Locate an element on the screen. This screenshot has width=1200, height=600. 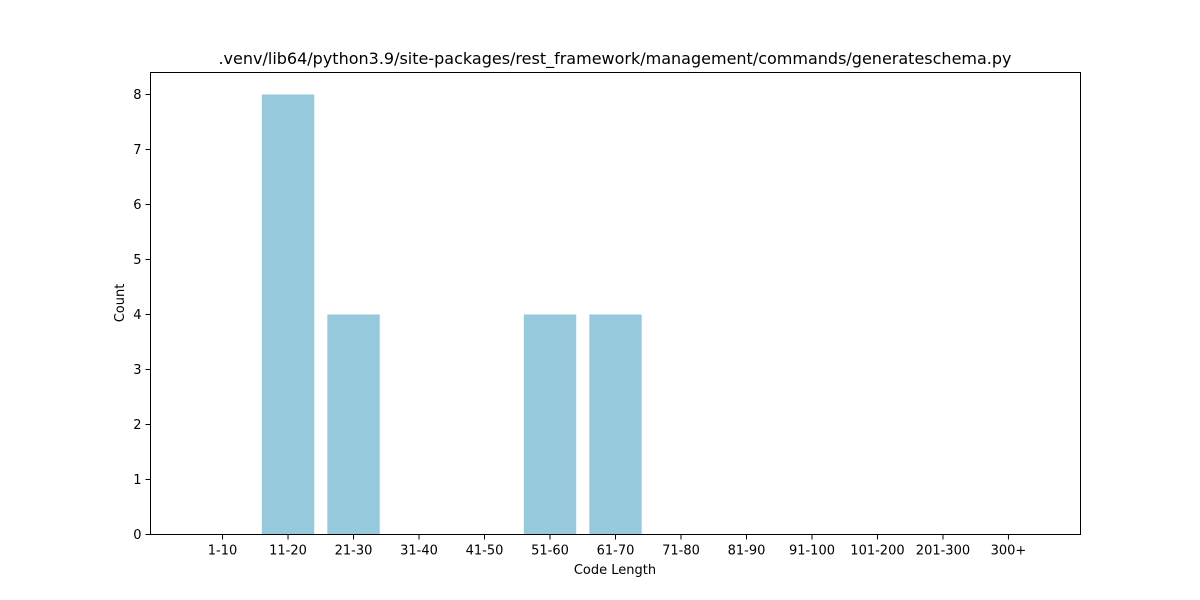
y-tick-label: 5 is located at coordinates (137, 260).